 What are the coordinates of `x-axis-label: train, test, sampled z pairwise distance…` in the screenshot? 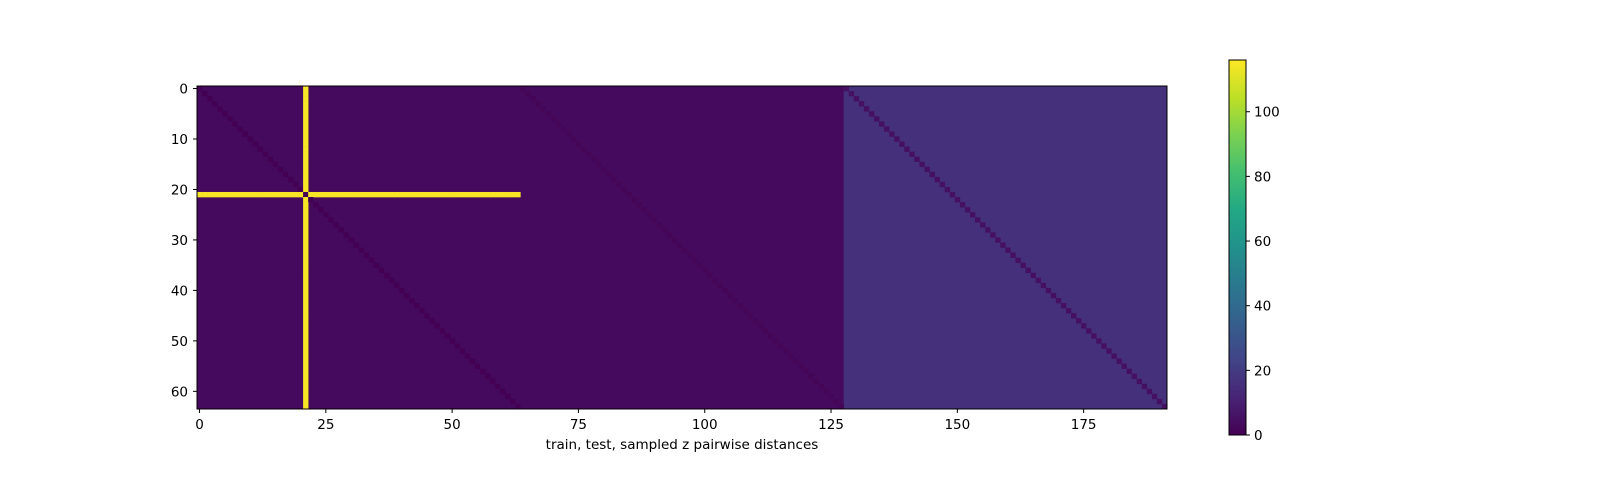 It's located at (682, 445).